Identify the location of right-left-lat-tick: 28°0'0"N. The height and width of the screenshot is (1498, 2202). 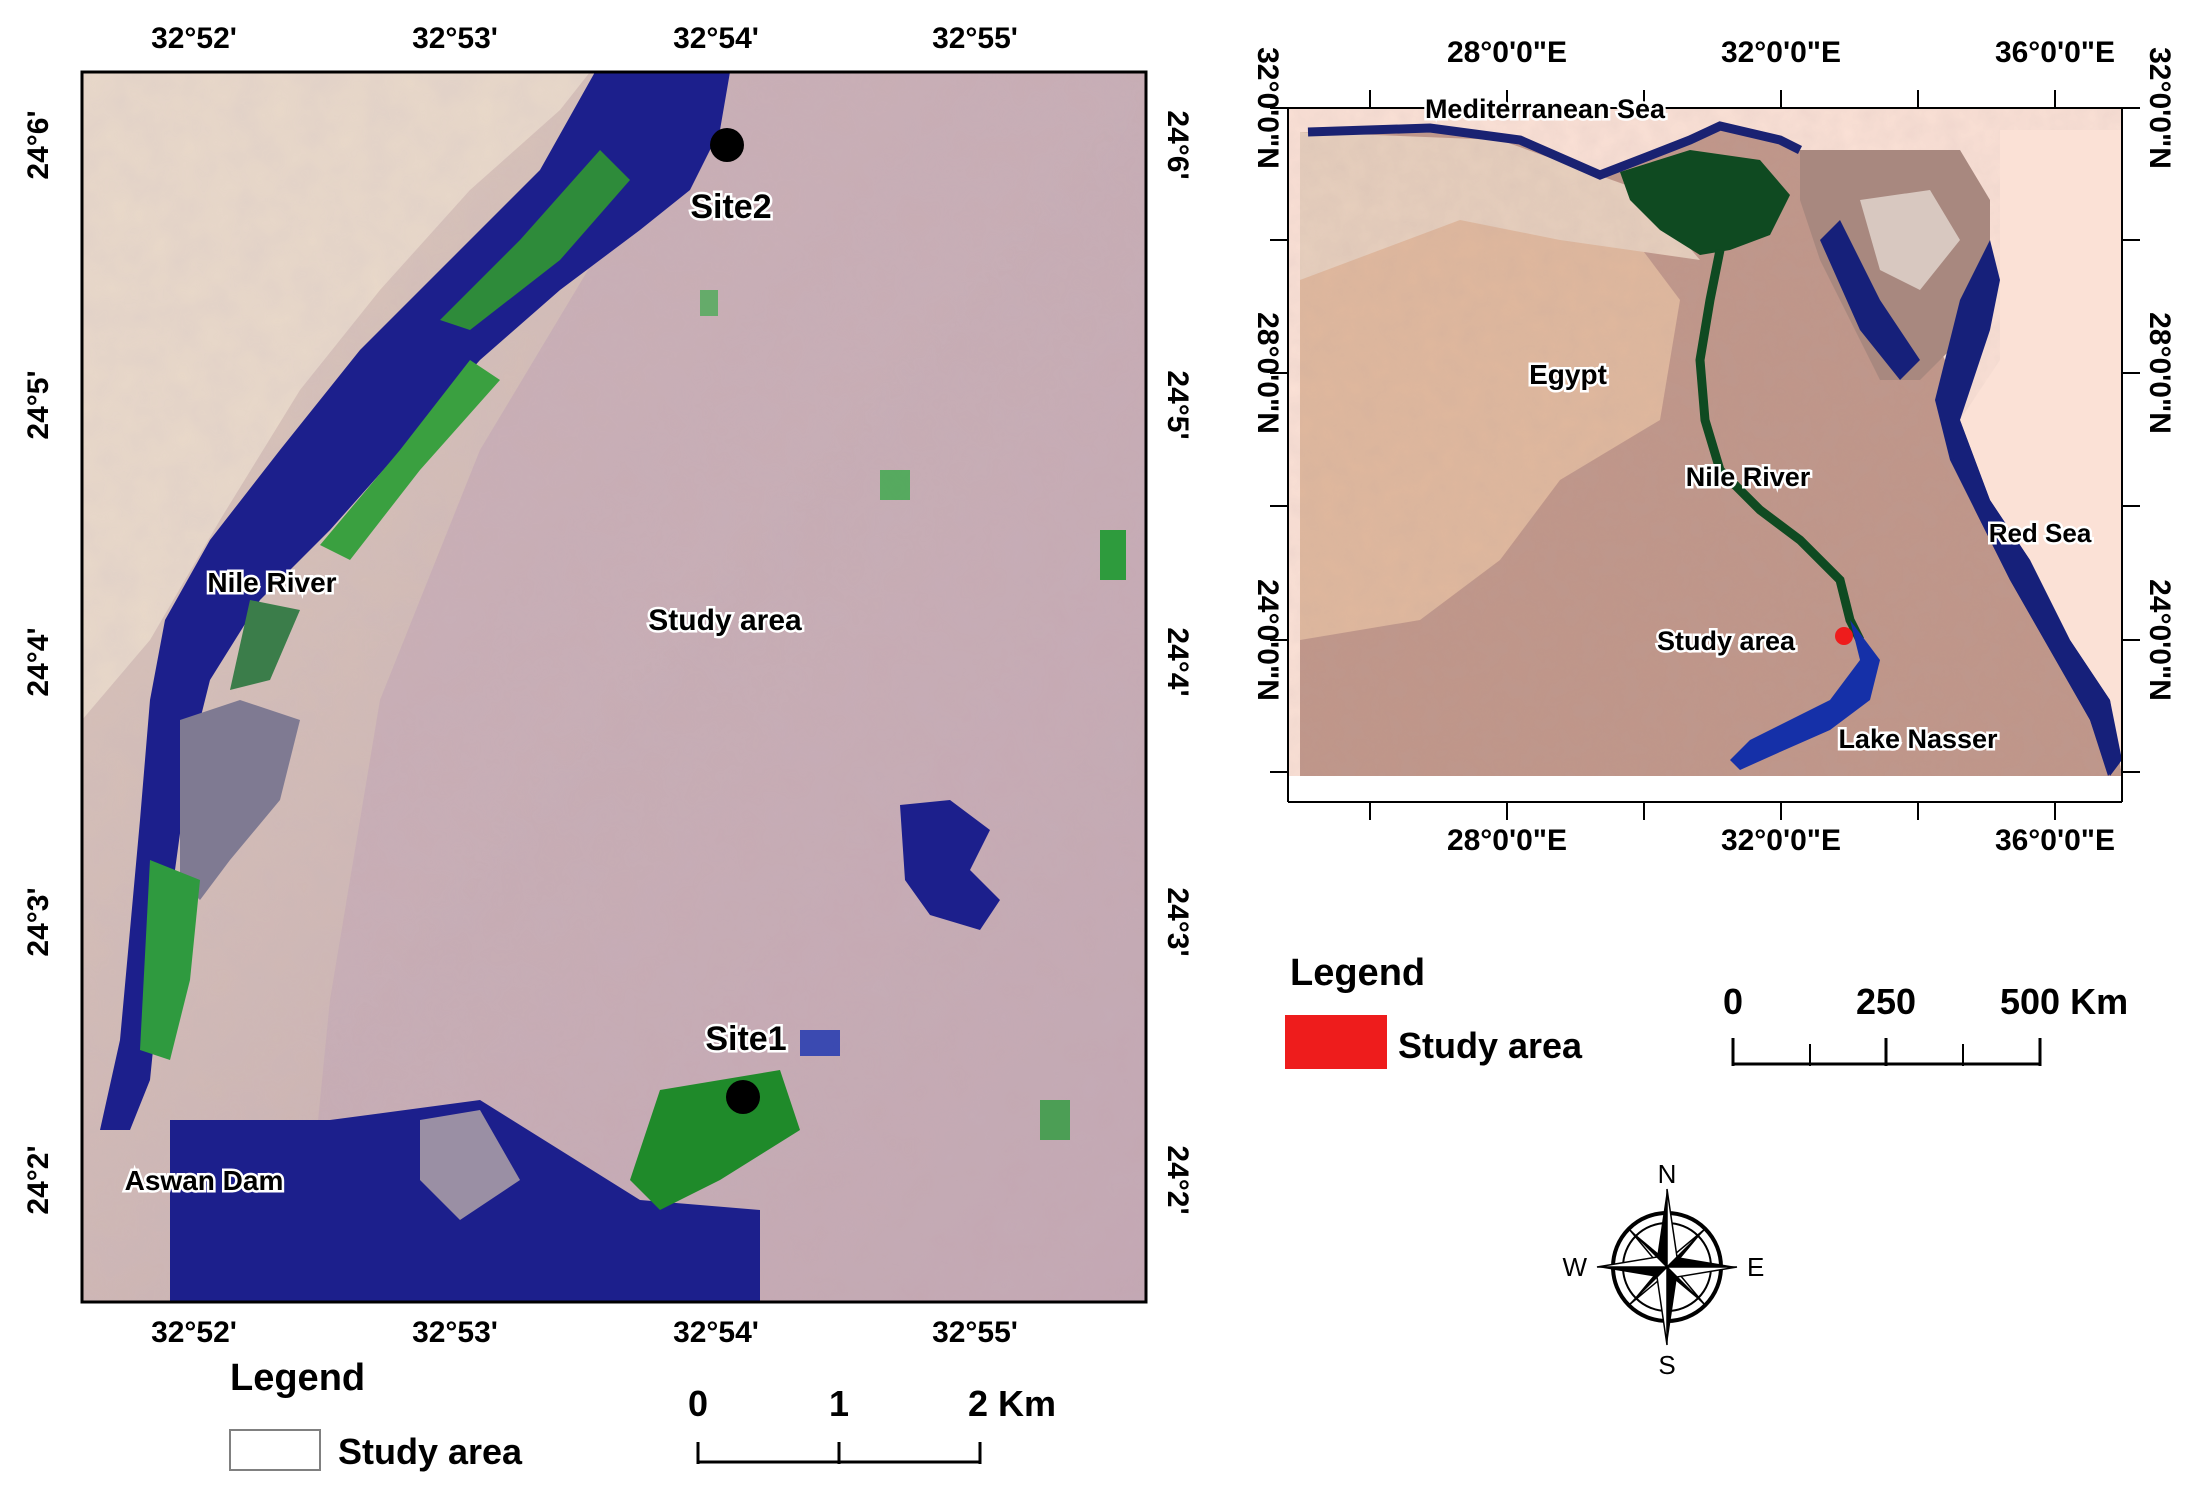
(1267, 373).